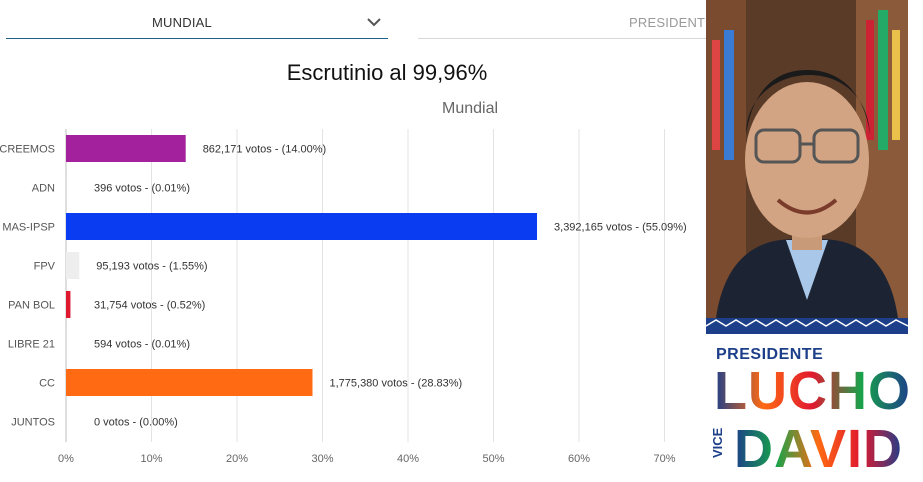  I want to click on decorative-band, so click(807, 326).